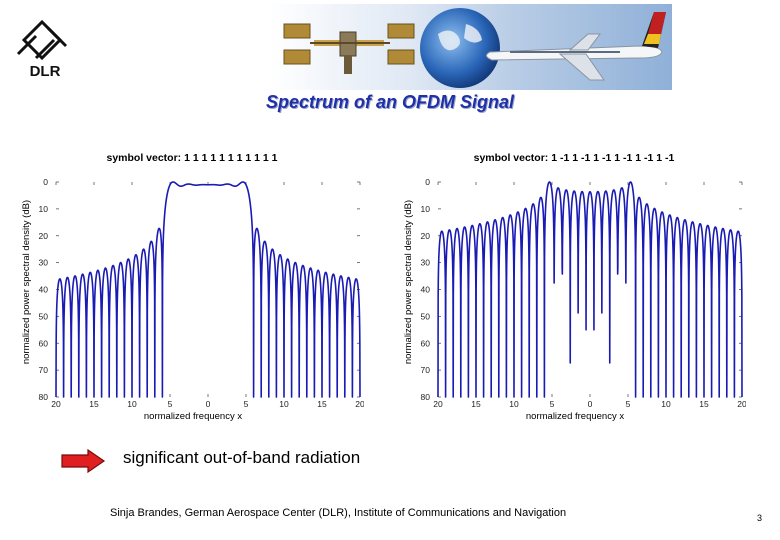 Image resolution: width=780 pixels, height=540 pixels. I want to click on page-number: 3, so click(759, 518).